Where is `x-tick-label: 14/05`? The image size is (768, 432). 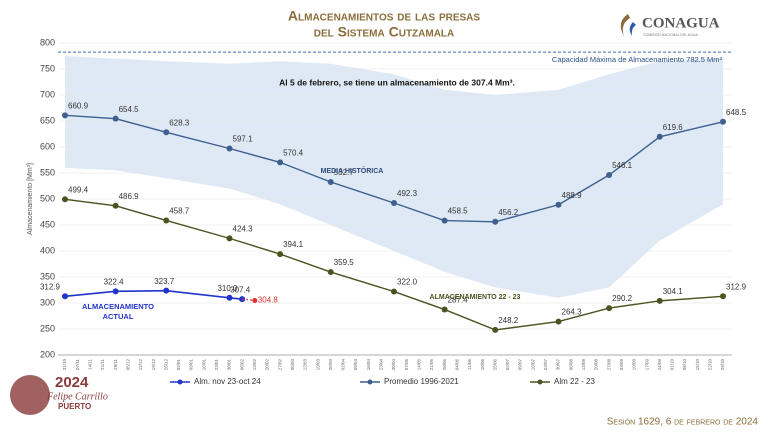
x-tick-label: 14/05 is located at coordinates (418, 365).